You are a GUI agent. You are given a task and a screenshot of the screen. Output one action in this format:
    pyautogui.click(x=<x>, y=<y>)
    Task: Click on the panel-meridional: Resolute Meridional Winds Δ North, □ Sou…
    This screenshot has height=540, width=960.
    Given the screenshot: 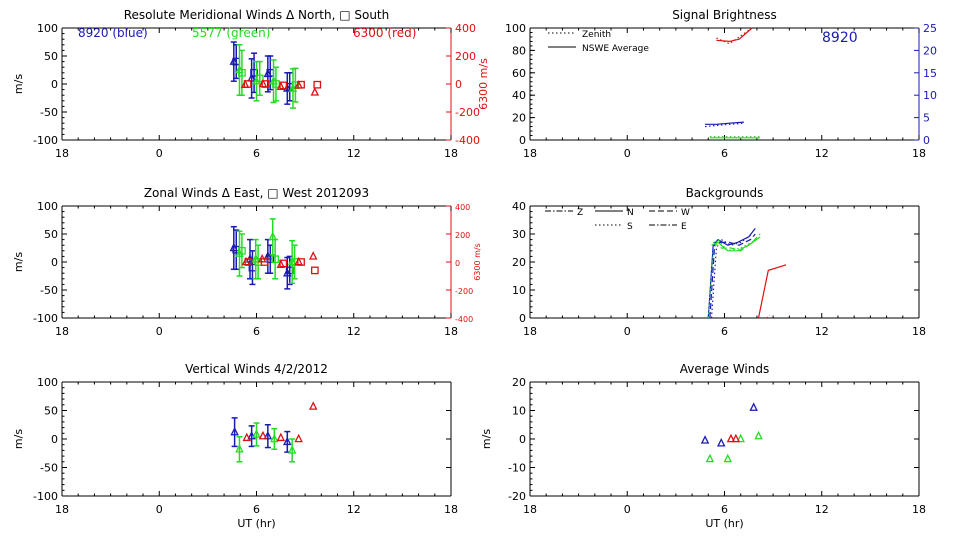 What is the action you would take?
    pyautogui.click(x=251, y=84)
    